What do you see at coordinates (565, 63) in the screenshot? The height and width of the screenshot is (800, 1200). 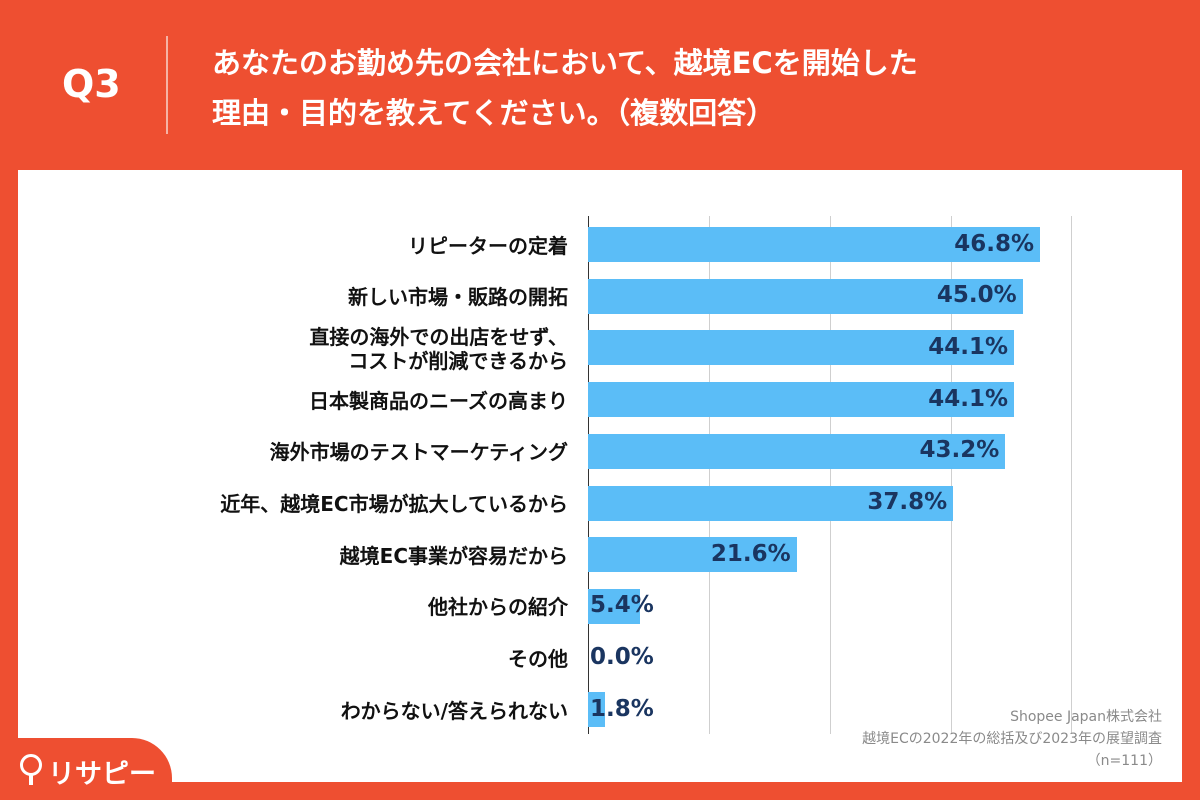 I see `question-line-1: あなたのお勤め先の会社において、越境ECを開始した` at bounding box center [565, 63].